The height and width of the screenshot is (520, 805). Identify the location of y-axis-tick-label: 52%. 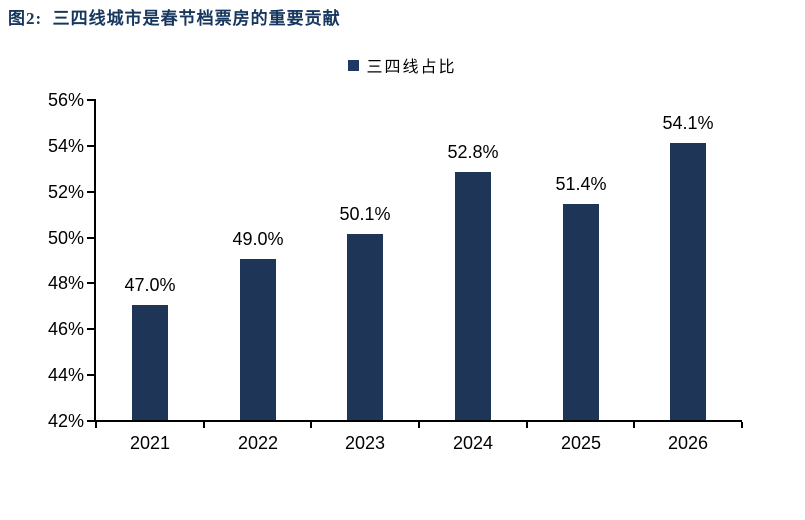
(65, 191).